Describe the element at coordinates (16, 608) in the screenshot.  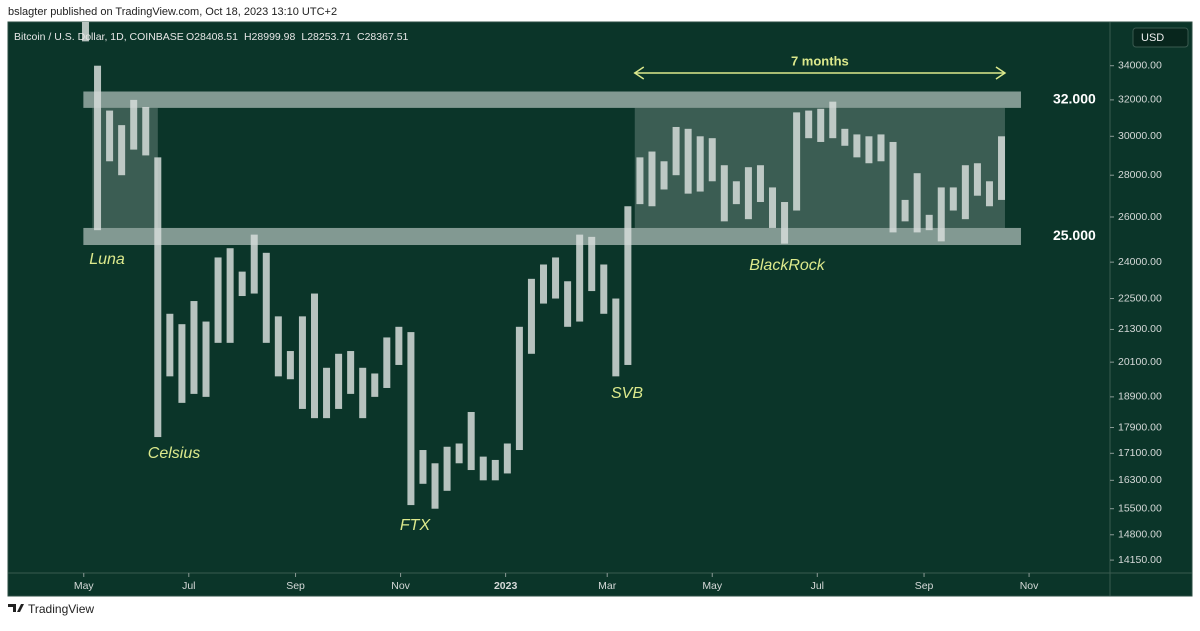
I see `tv-logo` at that location.